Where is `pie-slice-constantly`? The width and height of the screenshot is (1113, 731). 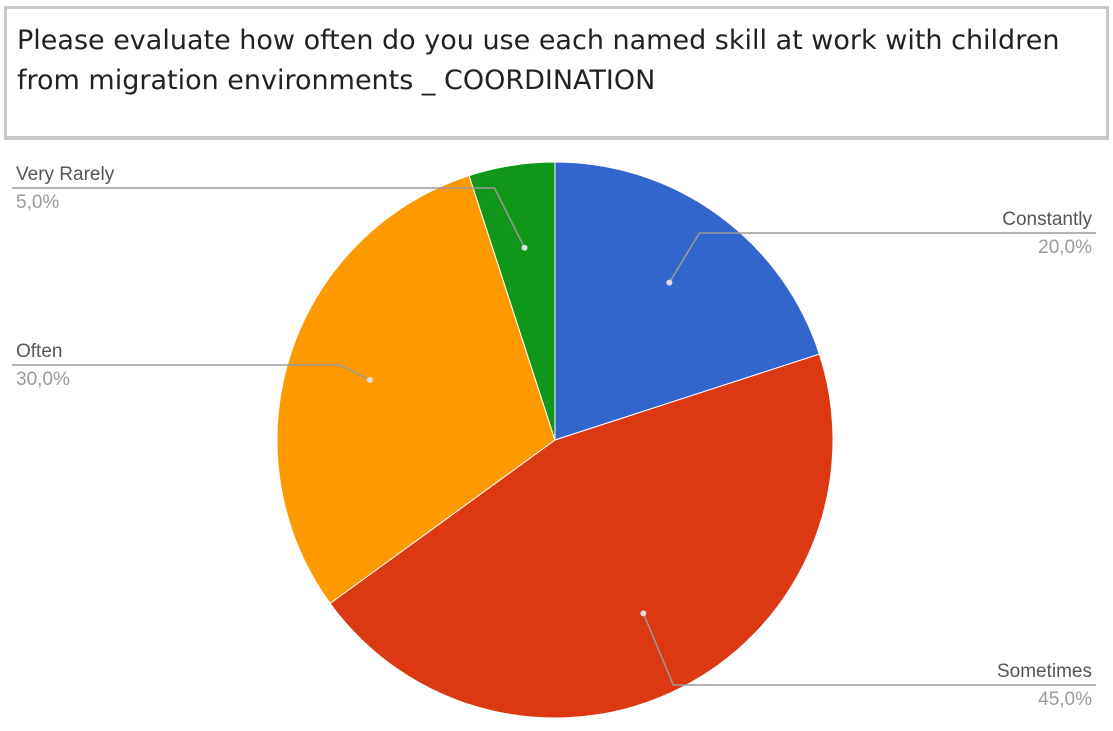 pie-slice-constantly is located at coordinates (687, 301).